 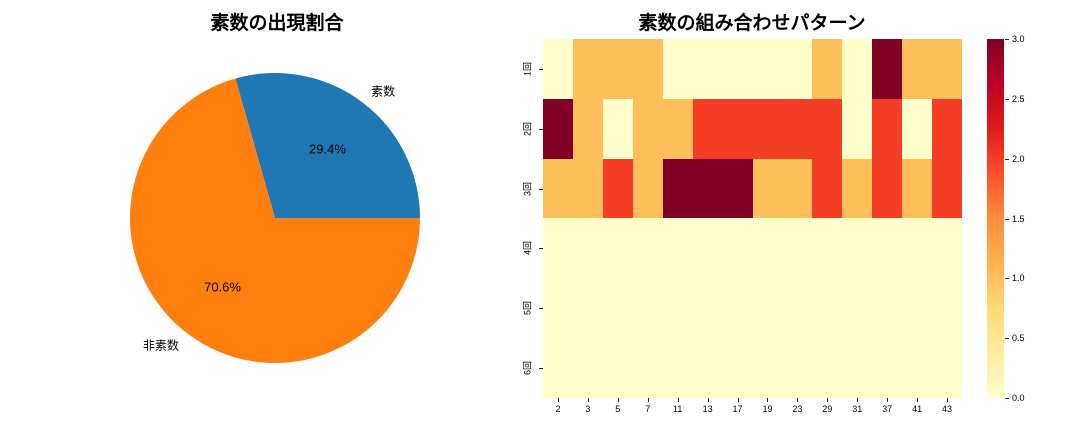 What do you see at coordinates (617, 188) in the screenshot?
I see `heatmap-cell-r2-c2` at bounding box center [617, 188].